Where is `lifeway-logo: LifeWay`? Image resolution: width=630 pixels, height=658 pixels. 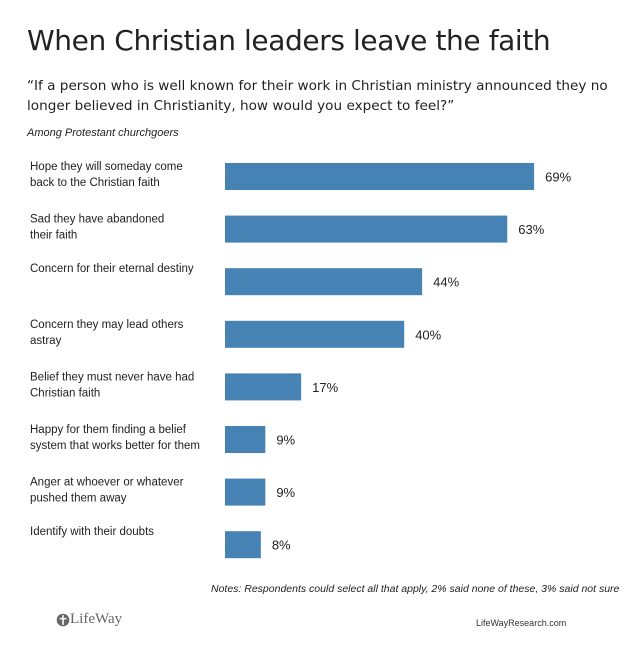
lifeway-logo: LifeWay is located at coordinates (89, 619).